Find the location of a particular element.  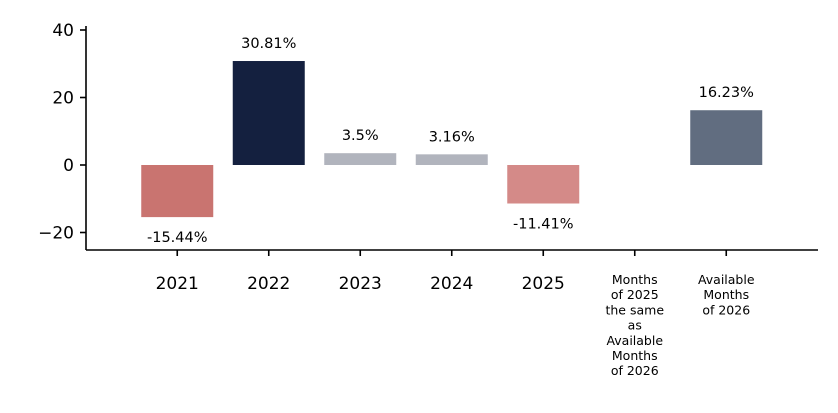

x-tick-label: Available Months of 2026 is located at coordinates (726, 294).